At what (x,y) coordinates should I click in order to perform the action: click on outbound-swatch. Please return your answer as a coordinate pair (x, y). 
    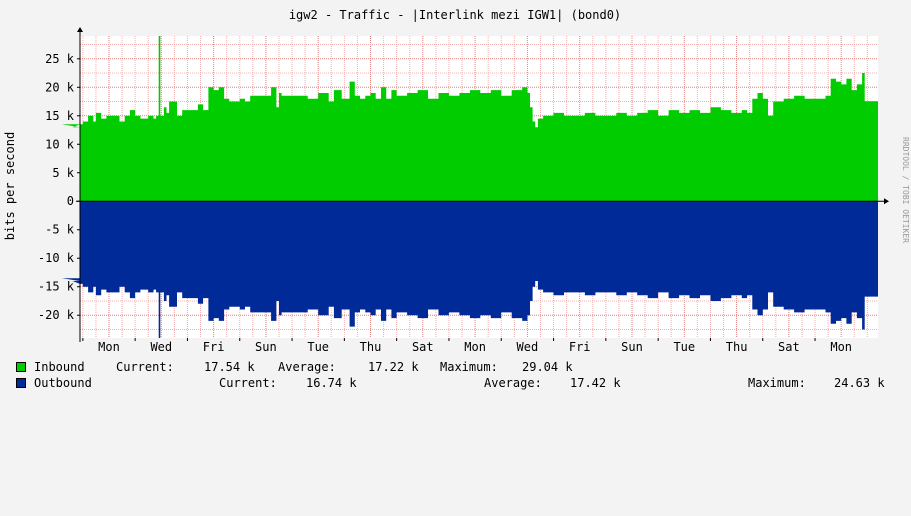
    Looking at the image, I should click on (21, 383).